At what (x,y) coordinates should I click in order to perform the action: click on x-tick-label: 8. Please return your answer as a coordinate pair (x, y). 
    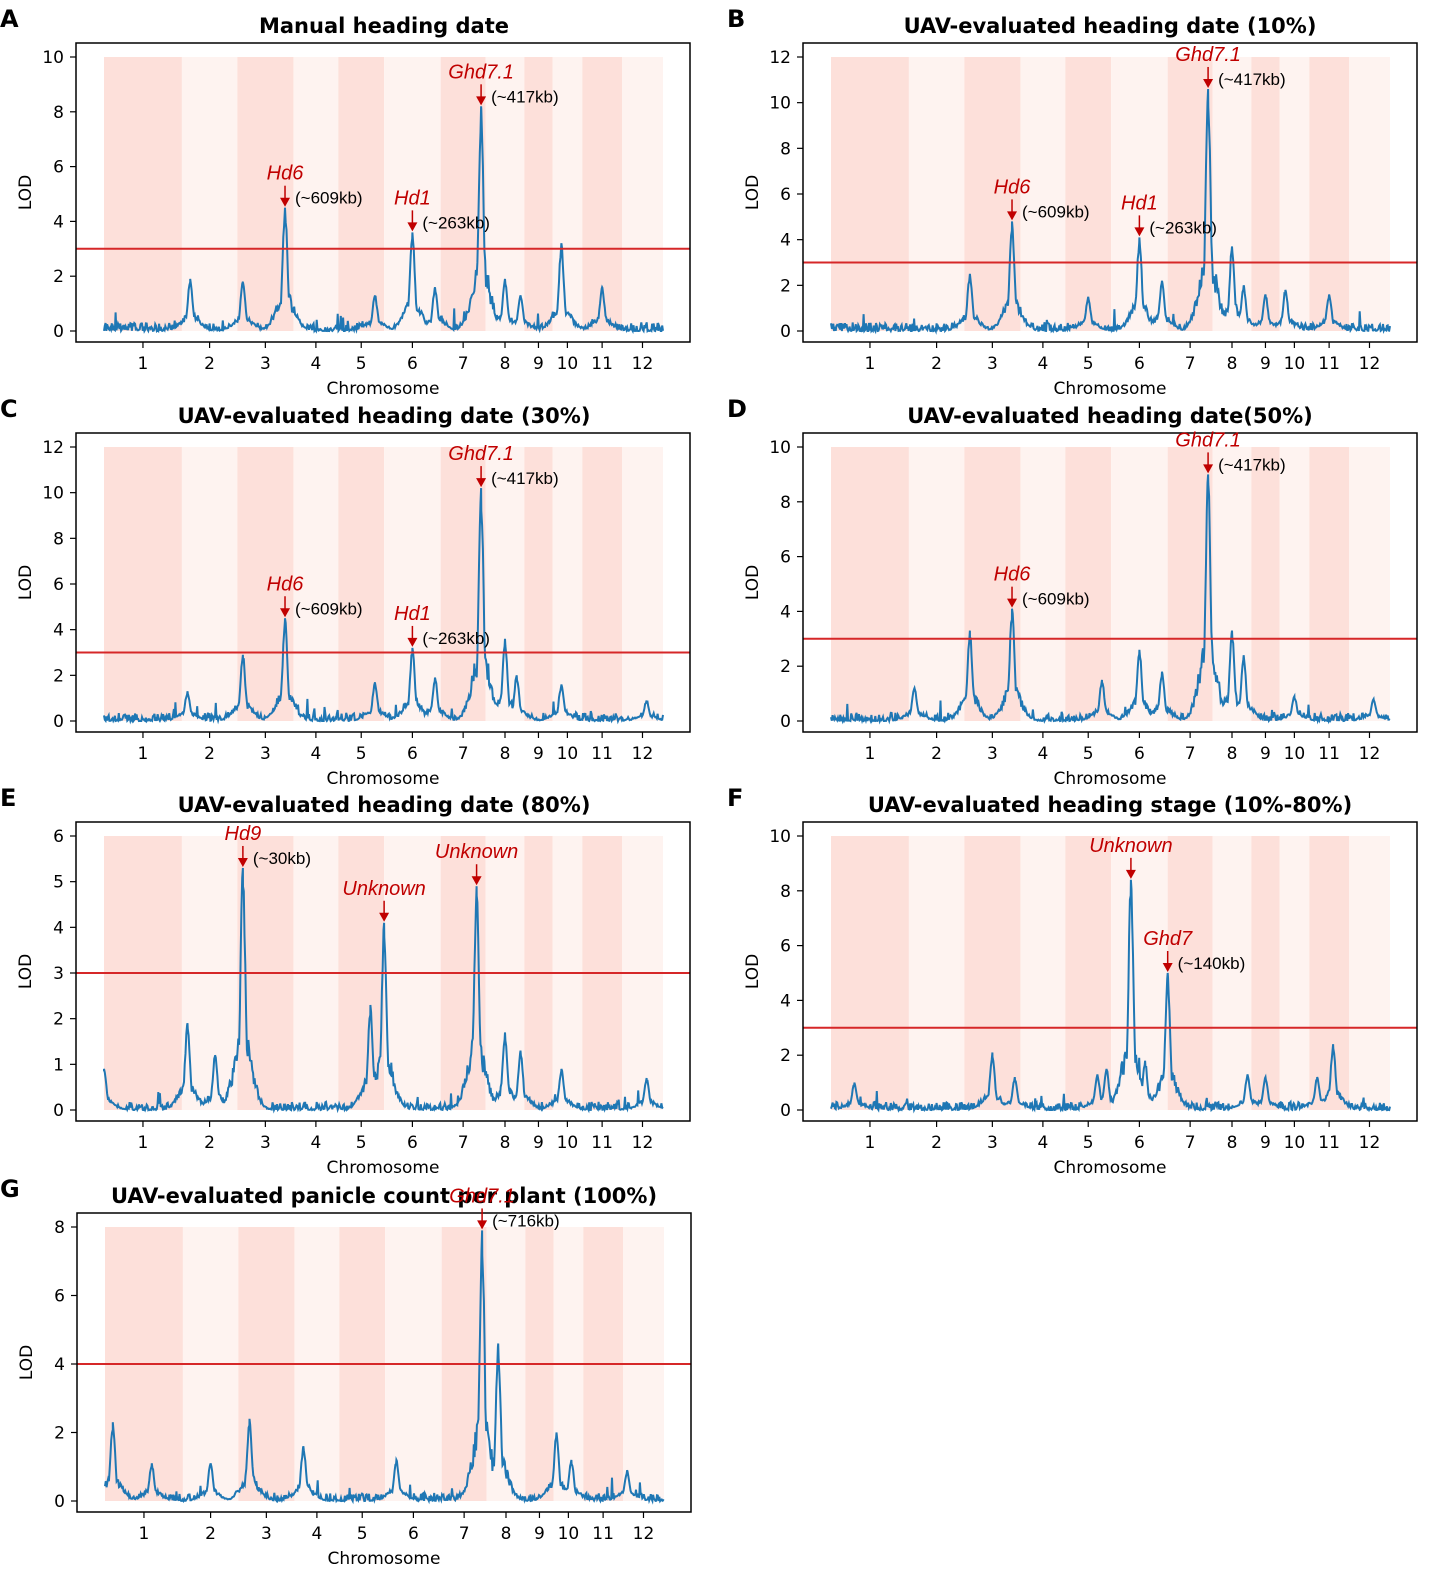
    Looking at the image, I should click on (1232, 364).